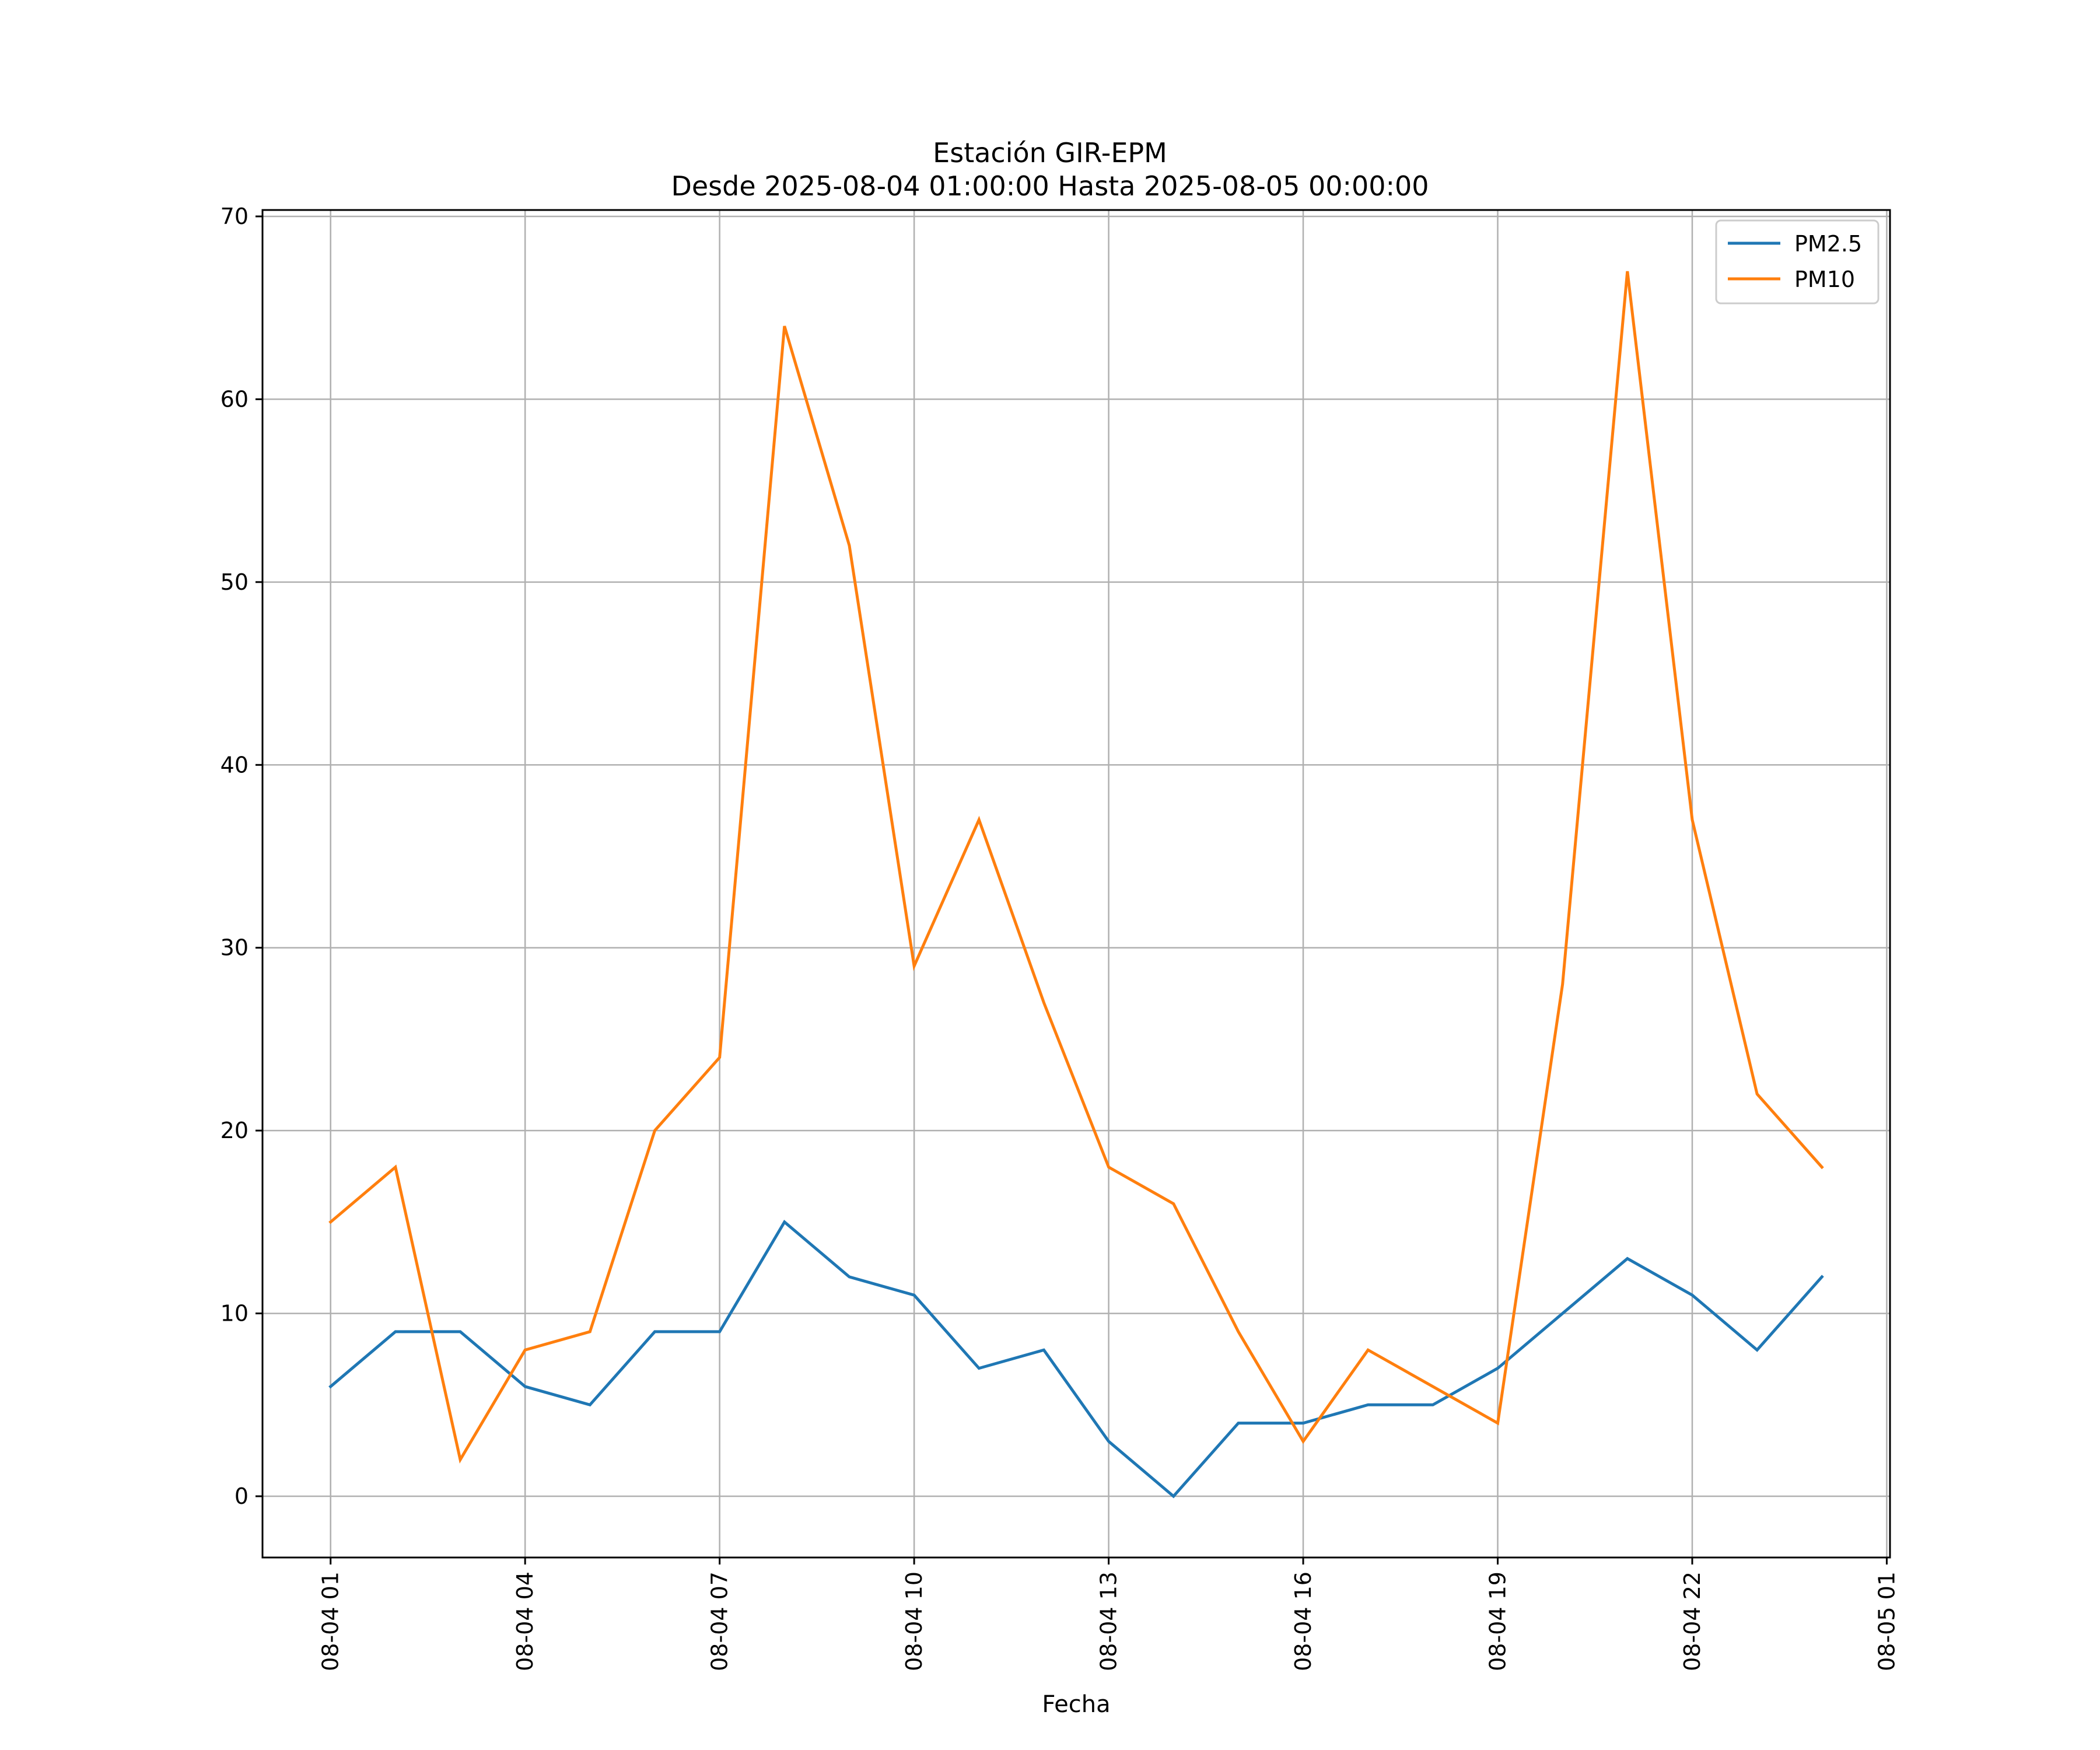 The image size is (2100, 1750). Describe the element at coordinates (1498, 1622) in the screenshot. I see `x-tick-label: 08-04 19` at that location.